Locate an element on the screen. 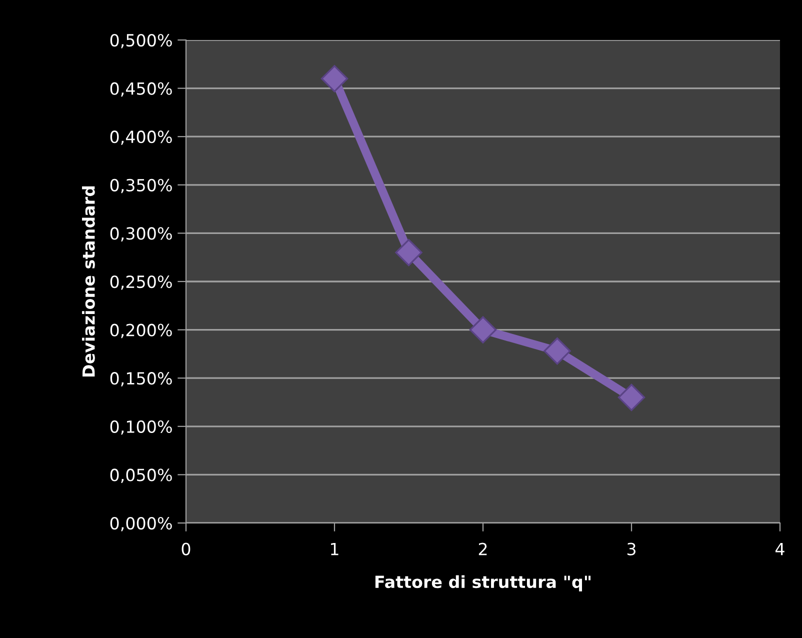  y-tick-label: 0,500% is located at coordinates (141, 41).